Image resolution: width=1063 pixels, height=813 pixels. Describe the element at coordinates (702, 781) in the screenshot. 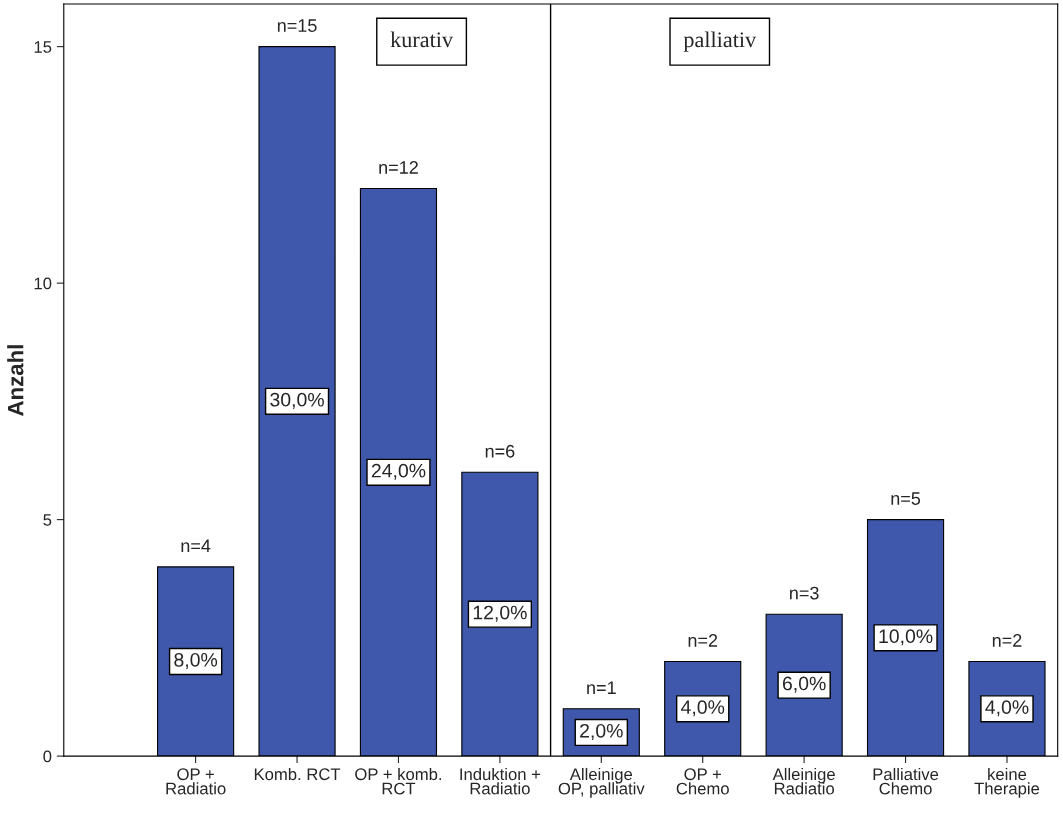

I see `x-tick-label: OP + Chemo` at that location.